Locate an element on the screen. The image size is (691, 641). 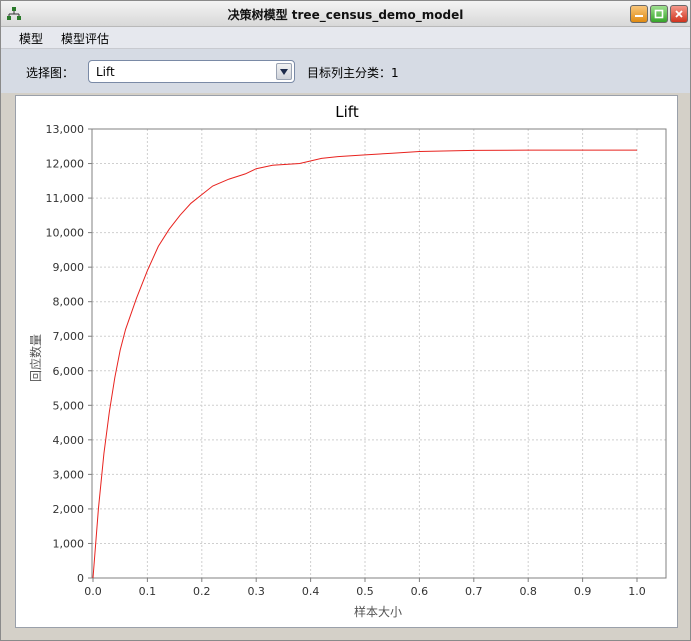
maximize-button is located at coordinates (659, 14).